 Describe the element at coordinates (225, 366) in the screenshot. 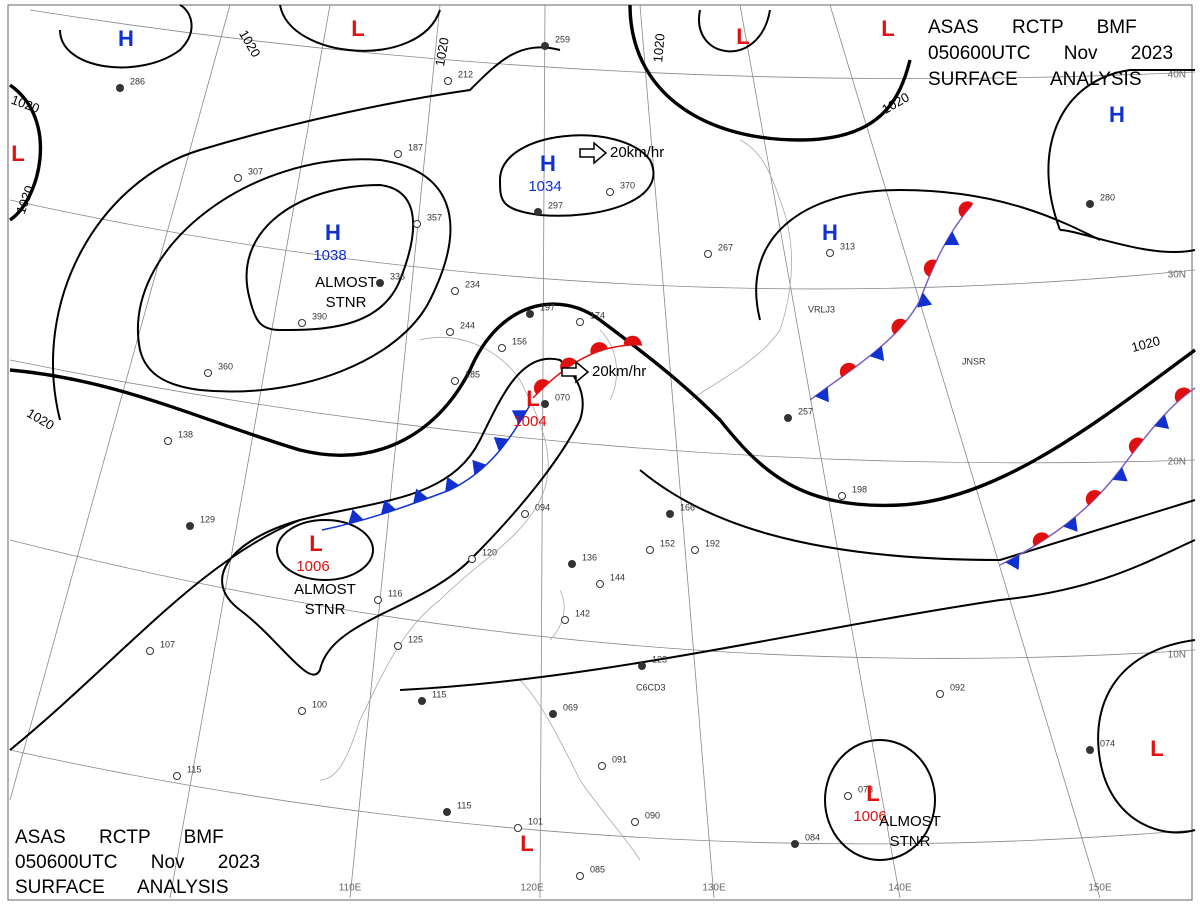

I see `station-pressure: 360` at that location.